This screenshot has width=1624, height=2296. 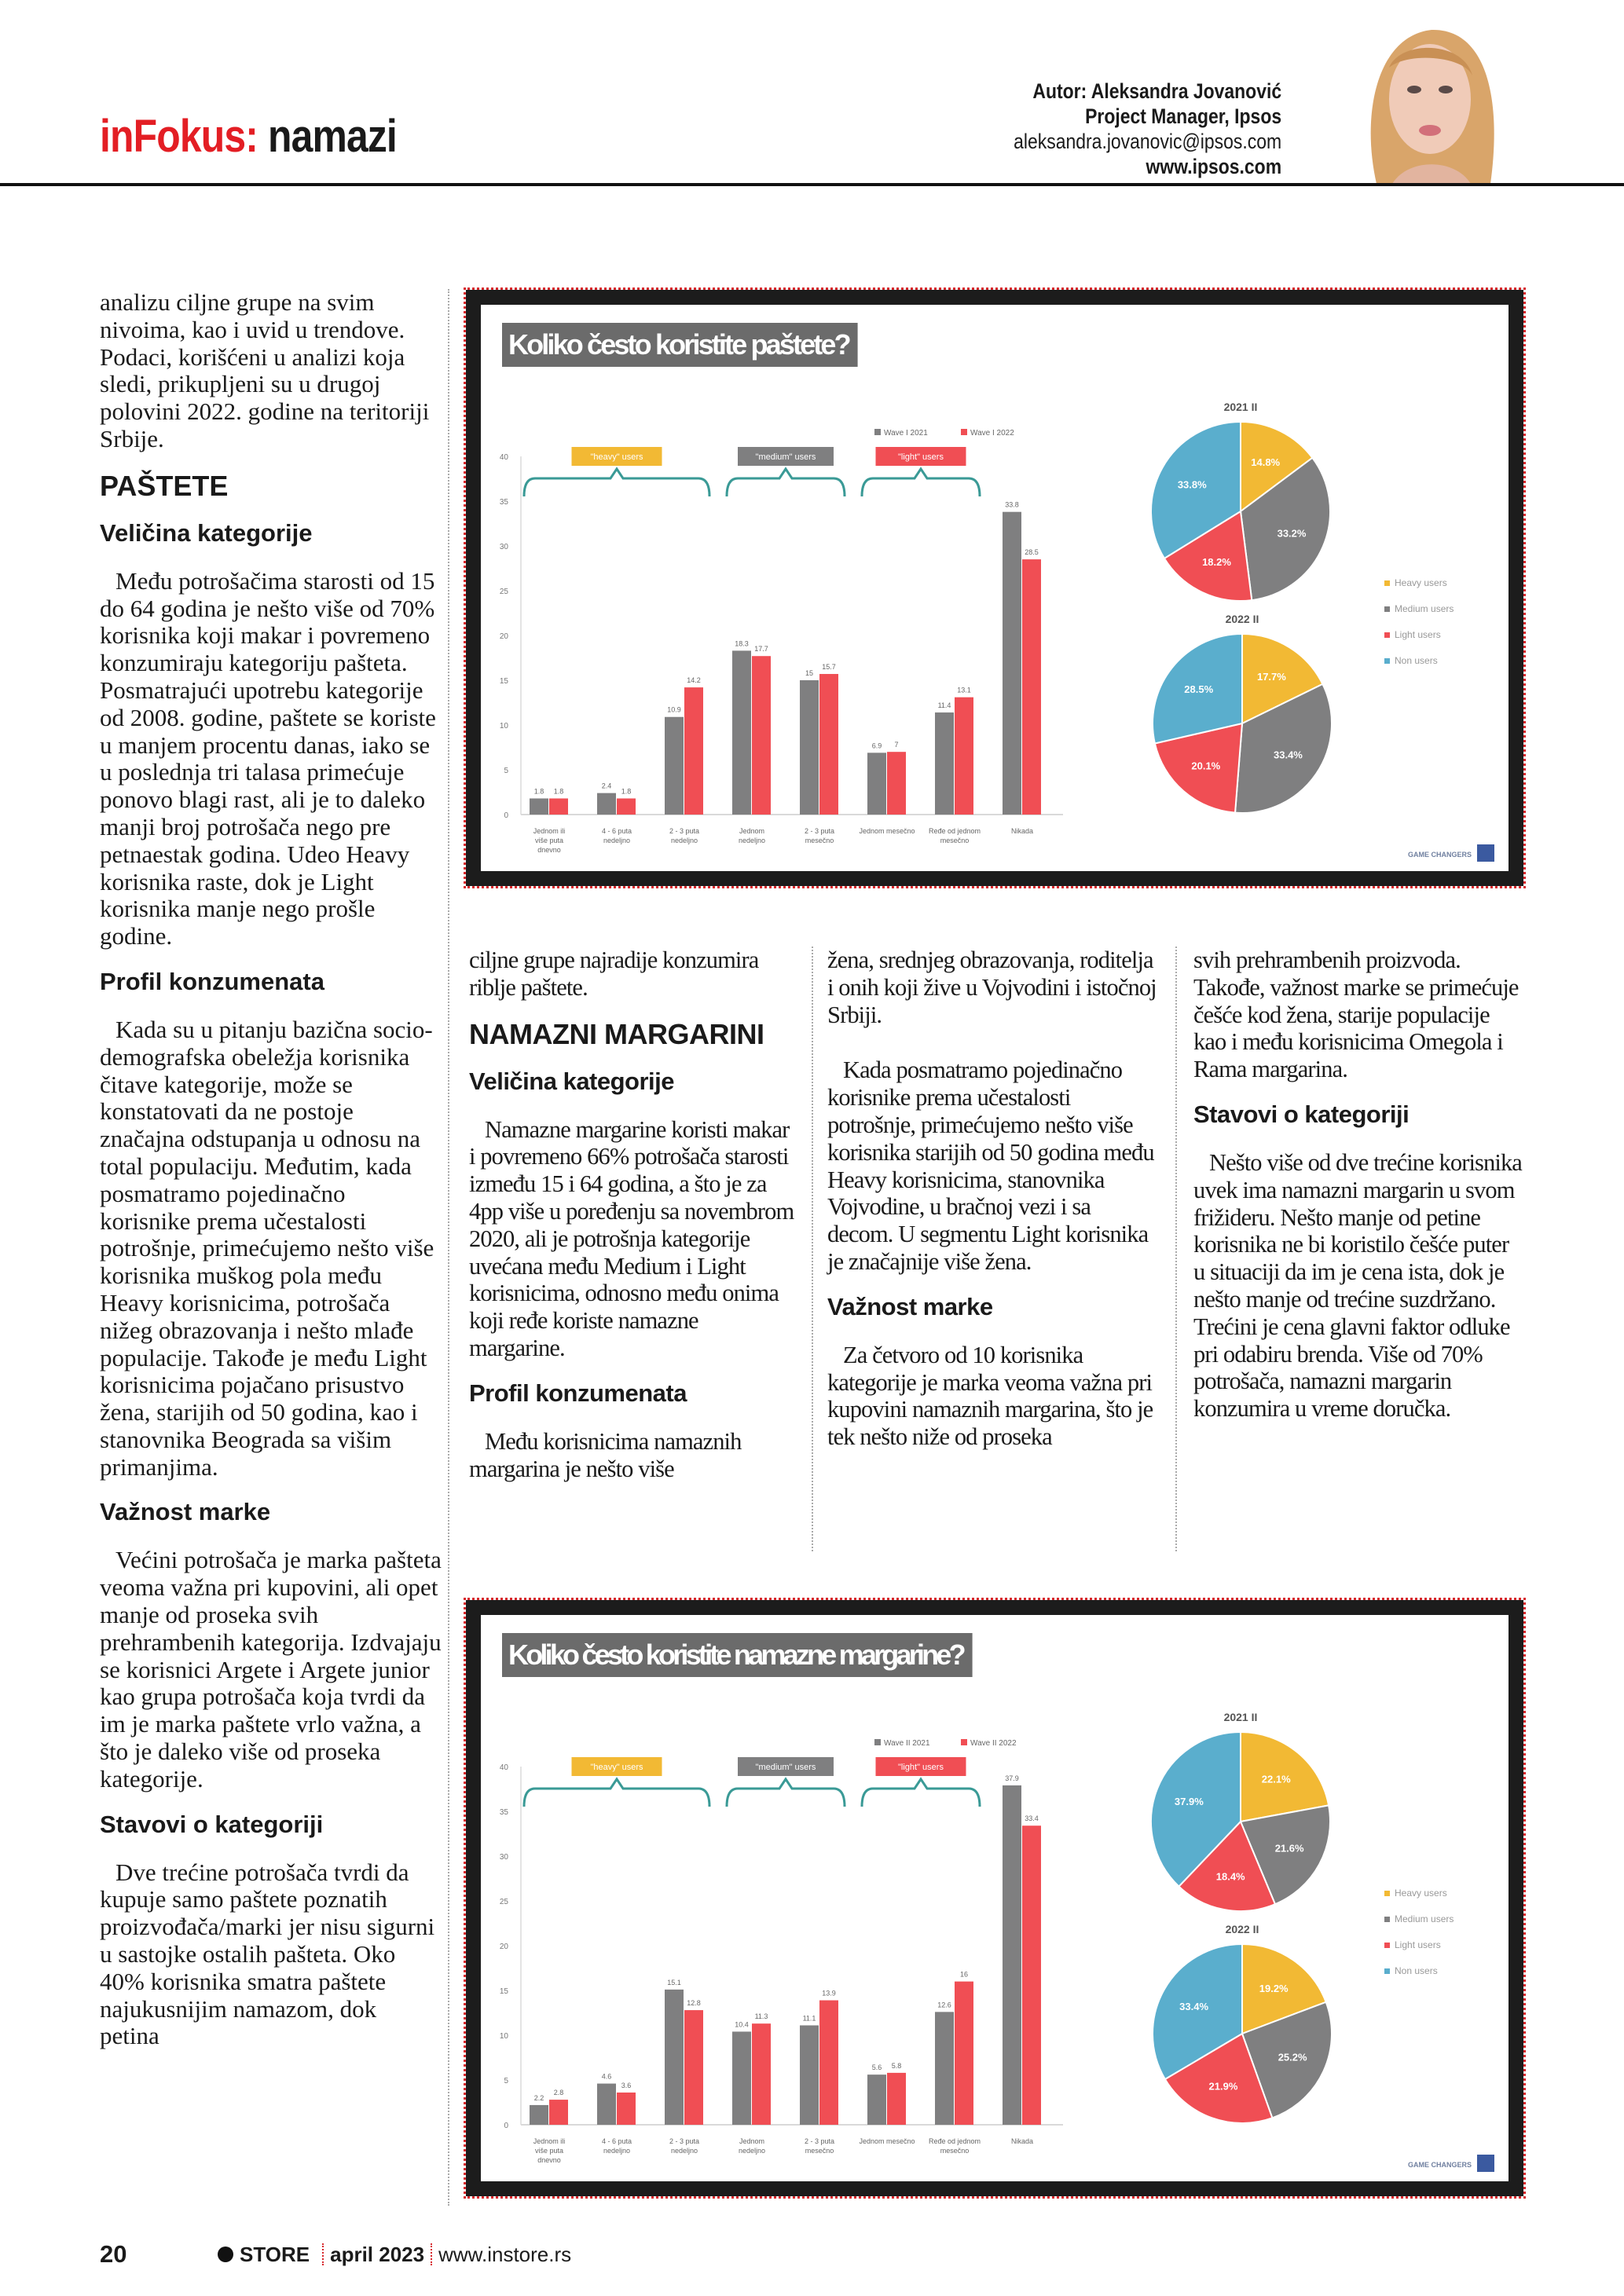 What do you see at coordinates (1192, 485) in the screenshot?
I see `pie-slice-label: 33.8%` at bounding box center [1192, 485].